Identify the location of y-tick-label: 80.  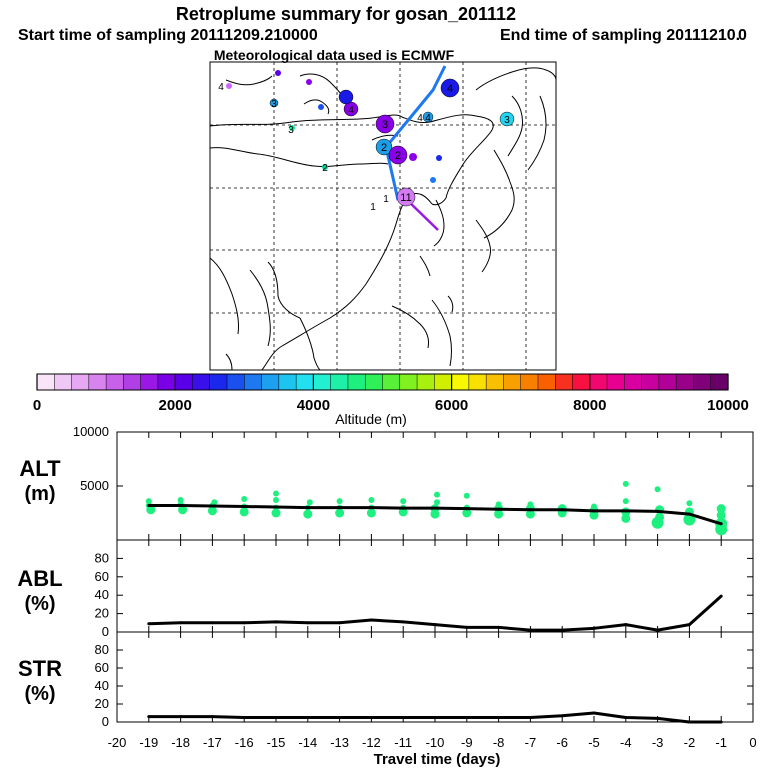
(102, 557).